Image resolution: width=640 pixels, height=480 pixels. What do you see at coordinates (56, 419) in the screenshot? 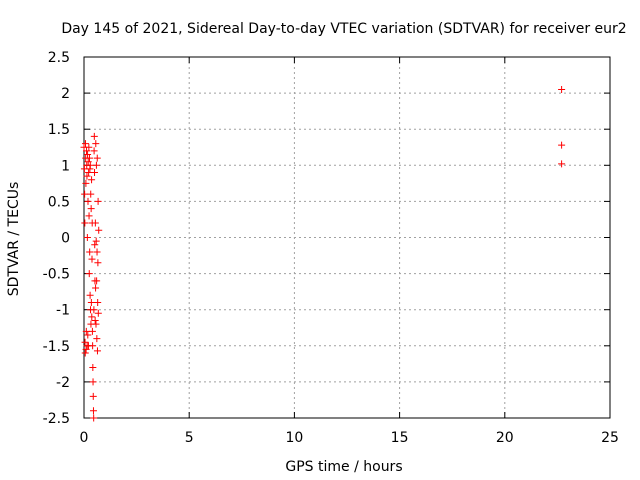
I see `y-tick-label: -2.5` at bounding box center [56, 419].